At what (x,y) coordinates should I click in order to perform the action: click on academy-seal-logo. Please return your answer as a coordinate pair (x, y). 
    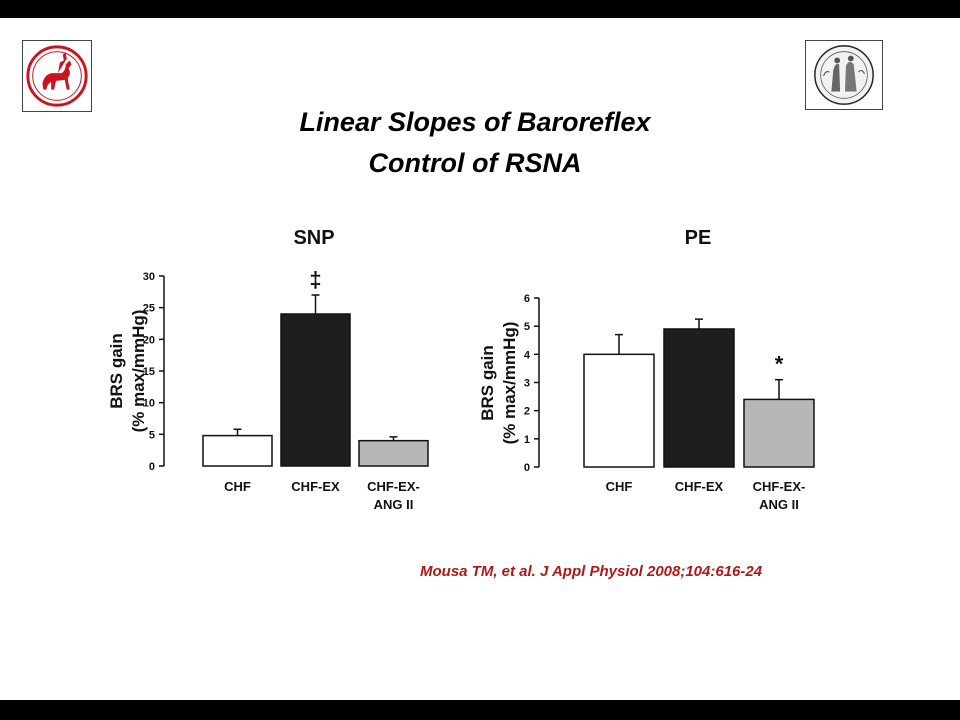
    Looking at the image, I should click on (844, 75).